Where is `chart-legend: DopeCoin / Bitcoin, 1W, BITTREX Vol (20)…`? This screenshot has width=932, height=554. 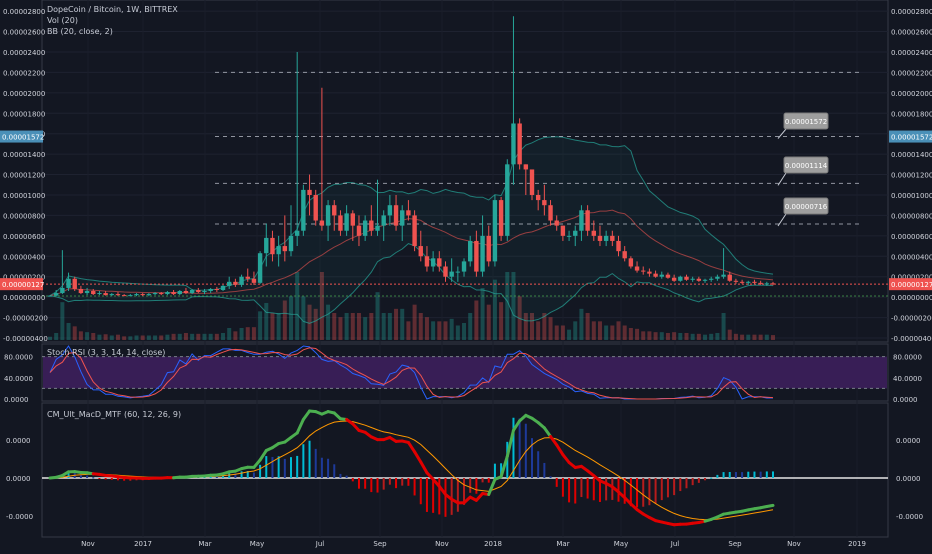 chart-legend: DopeCoin / Bitcoin, 1W, BITTREX Vol (20)… is located at coordinates (112, 20).